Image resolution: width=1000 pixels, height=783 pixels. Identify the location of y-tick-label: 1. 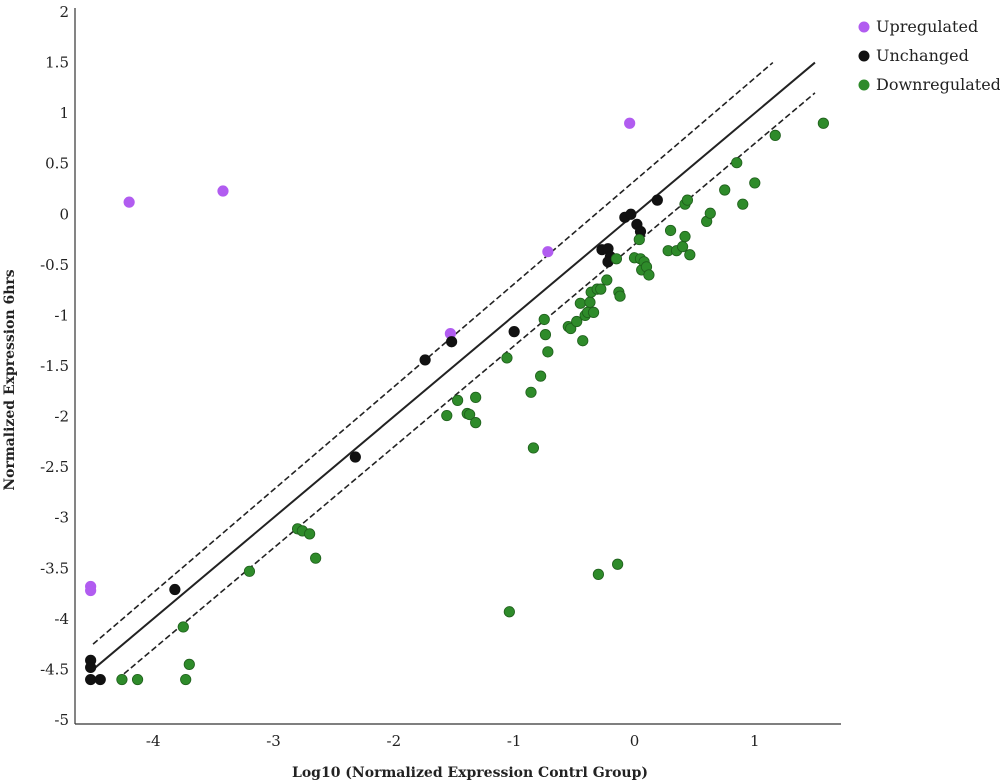
(64, 113).